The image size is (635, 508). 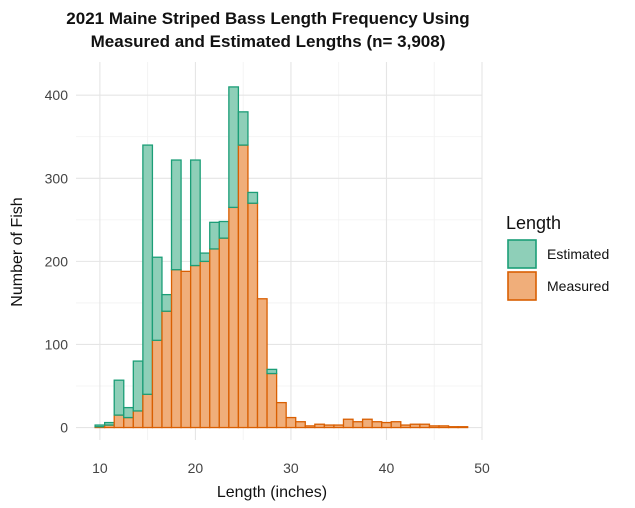 I want to click on y-tick-label: 0, so click(x=64, y=428).